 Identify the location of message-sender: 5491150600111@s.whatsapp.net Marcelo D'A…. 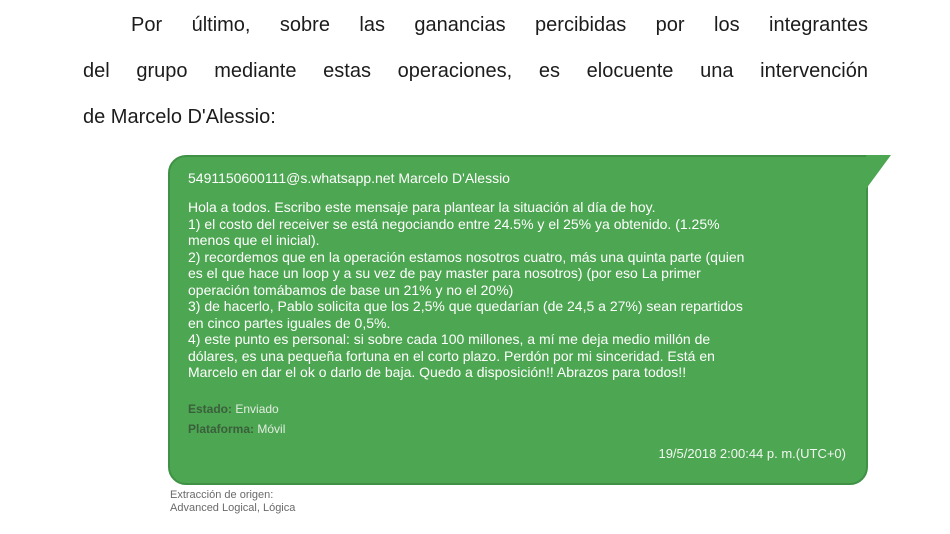
(349, 178).